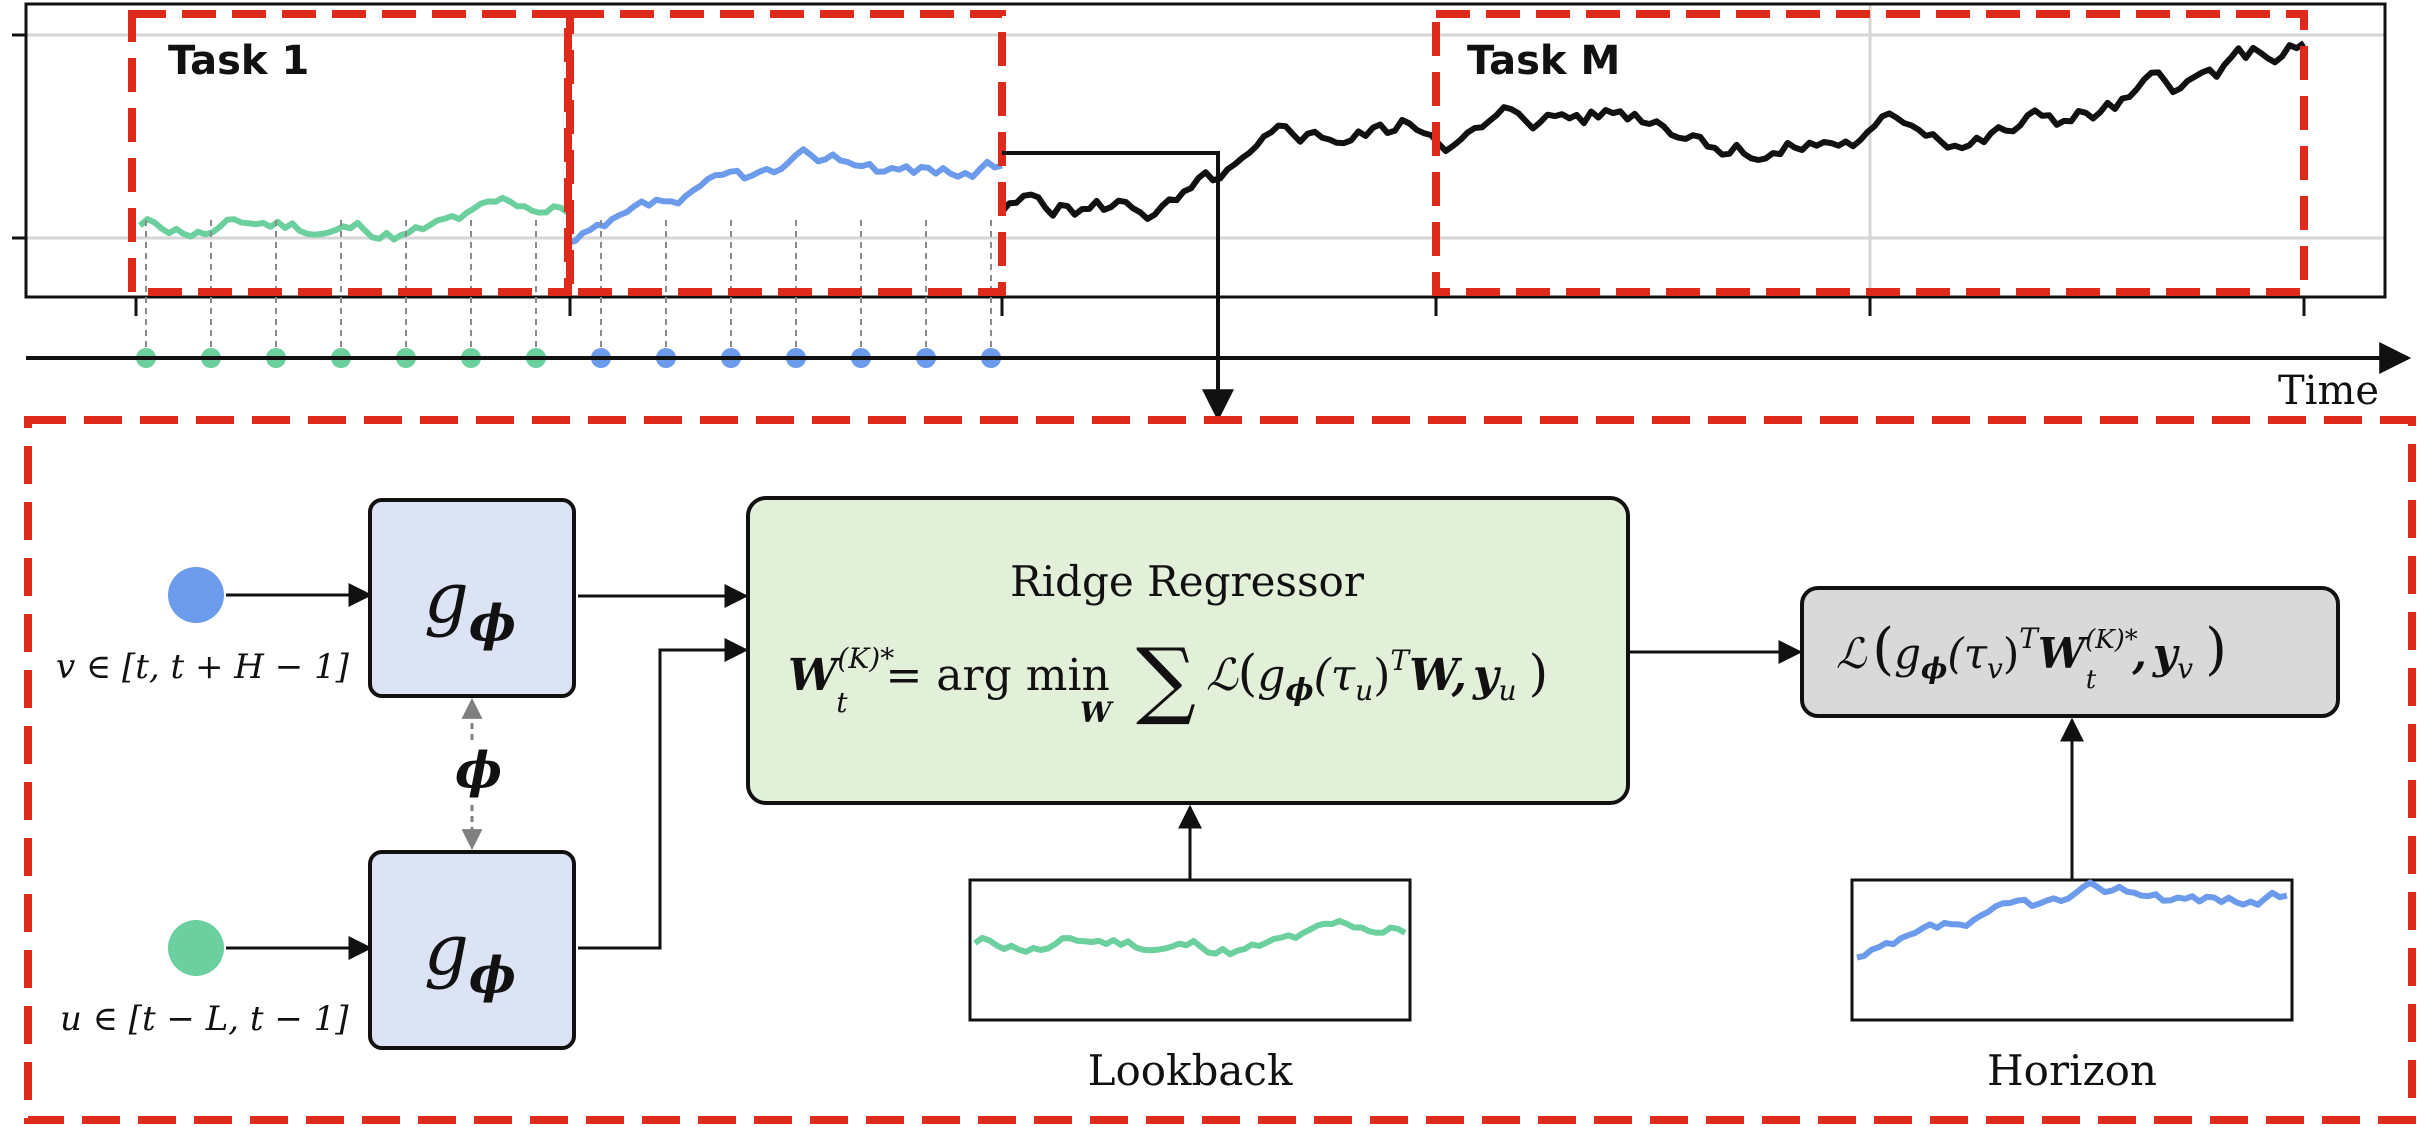  What do you see at coordinates (196, 595) in the screenshot?
I see `horizon-sample-dot` at bounding box center [196, 595].